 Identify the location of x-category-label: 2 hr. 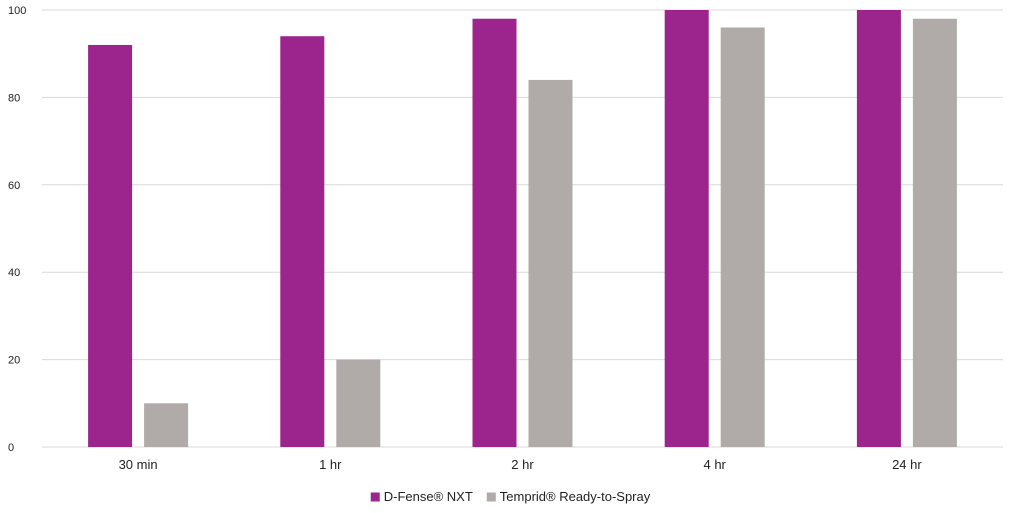
(522, 464).